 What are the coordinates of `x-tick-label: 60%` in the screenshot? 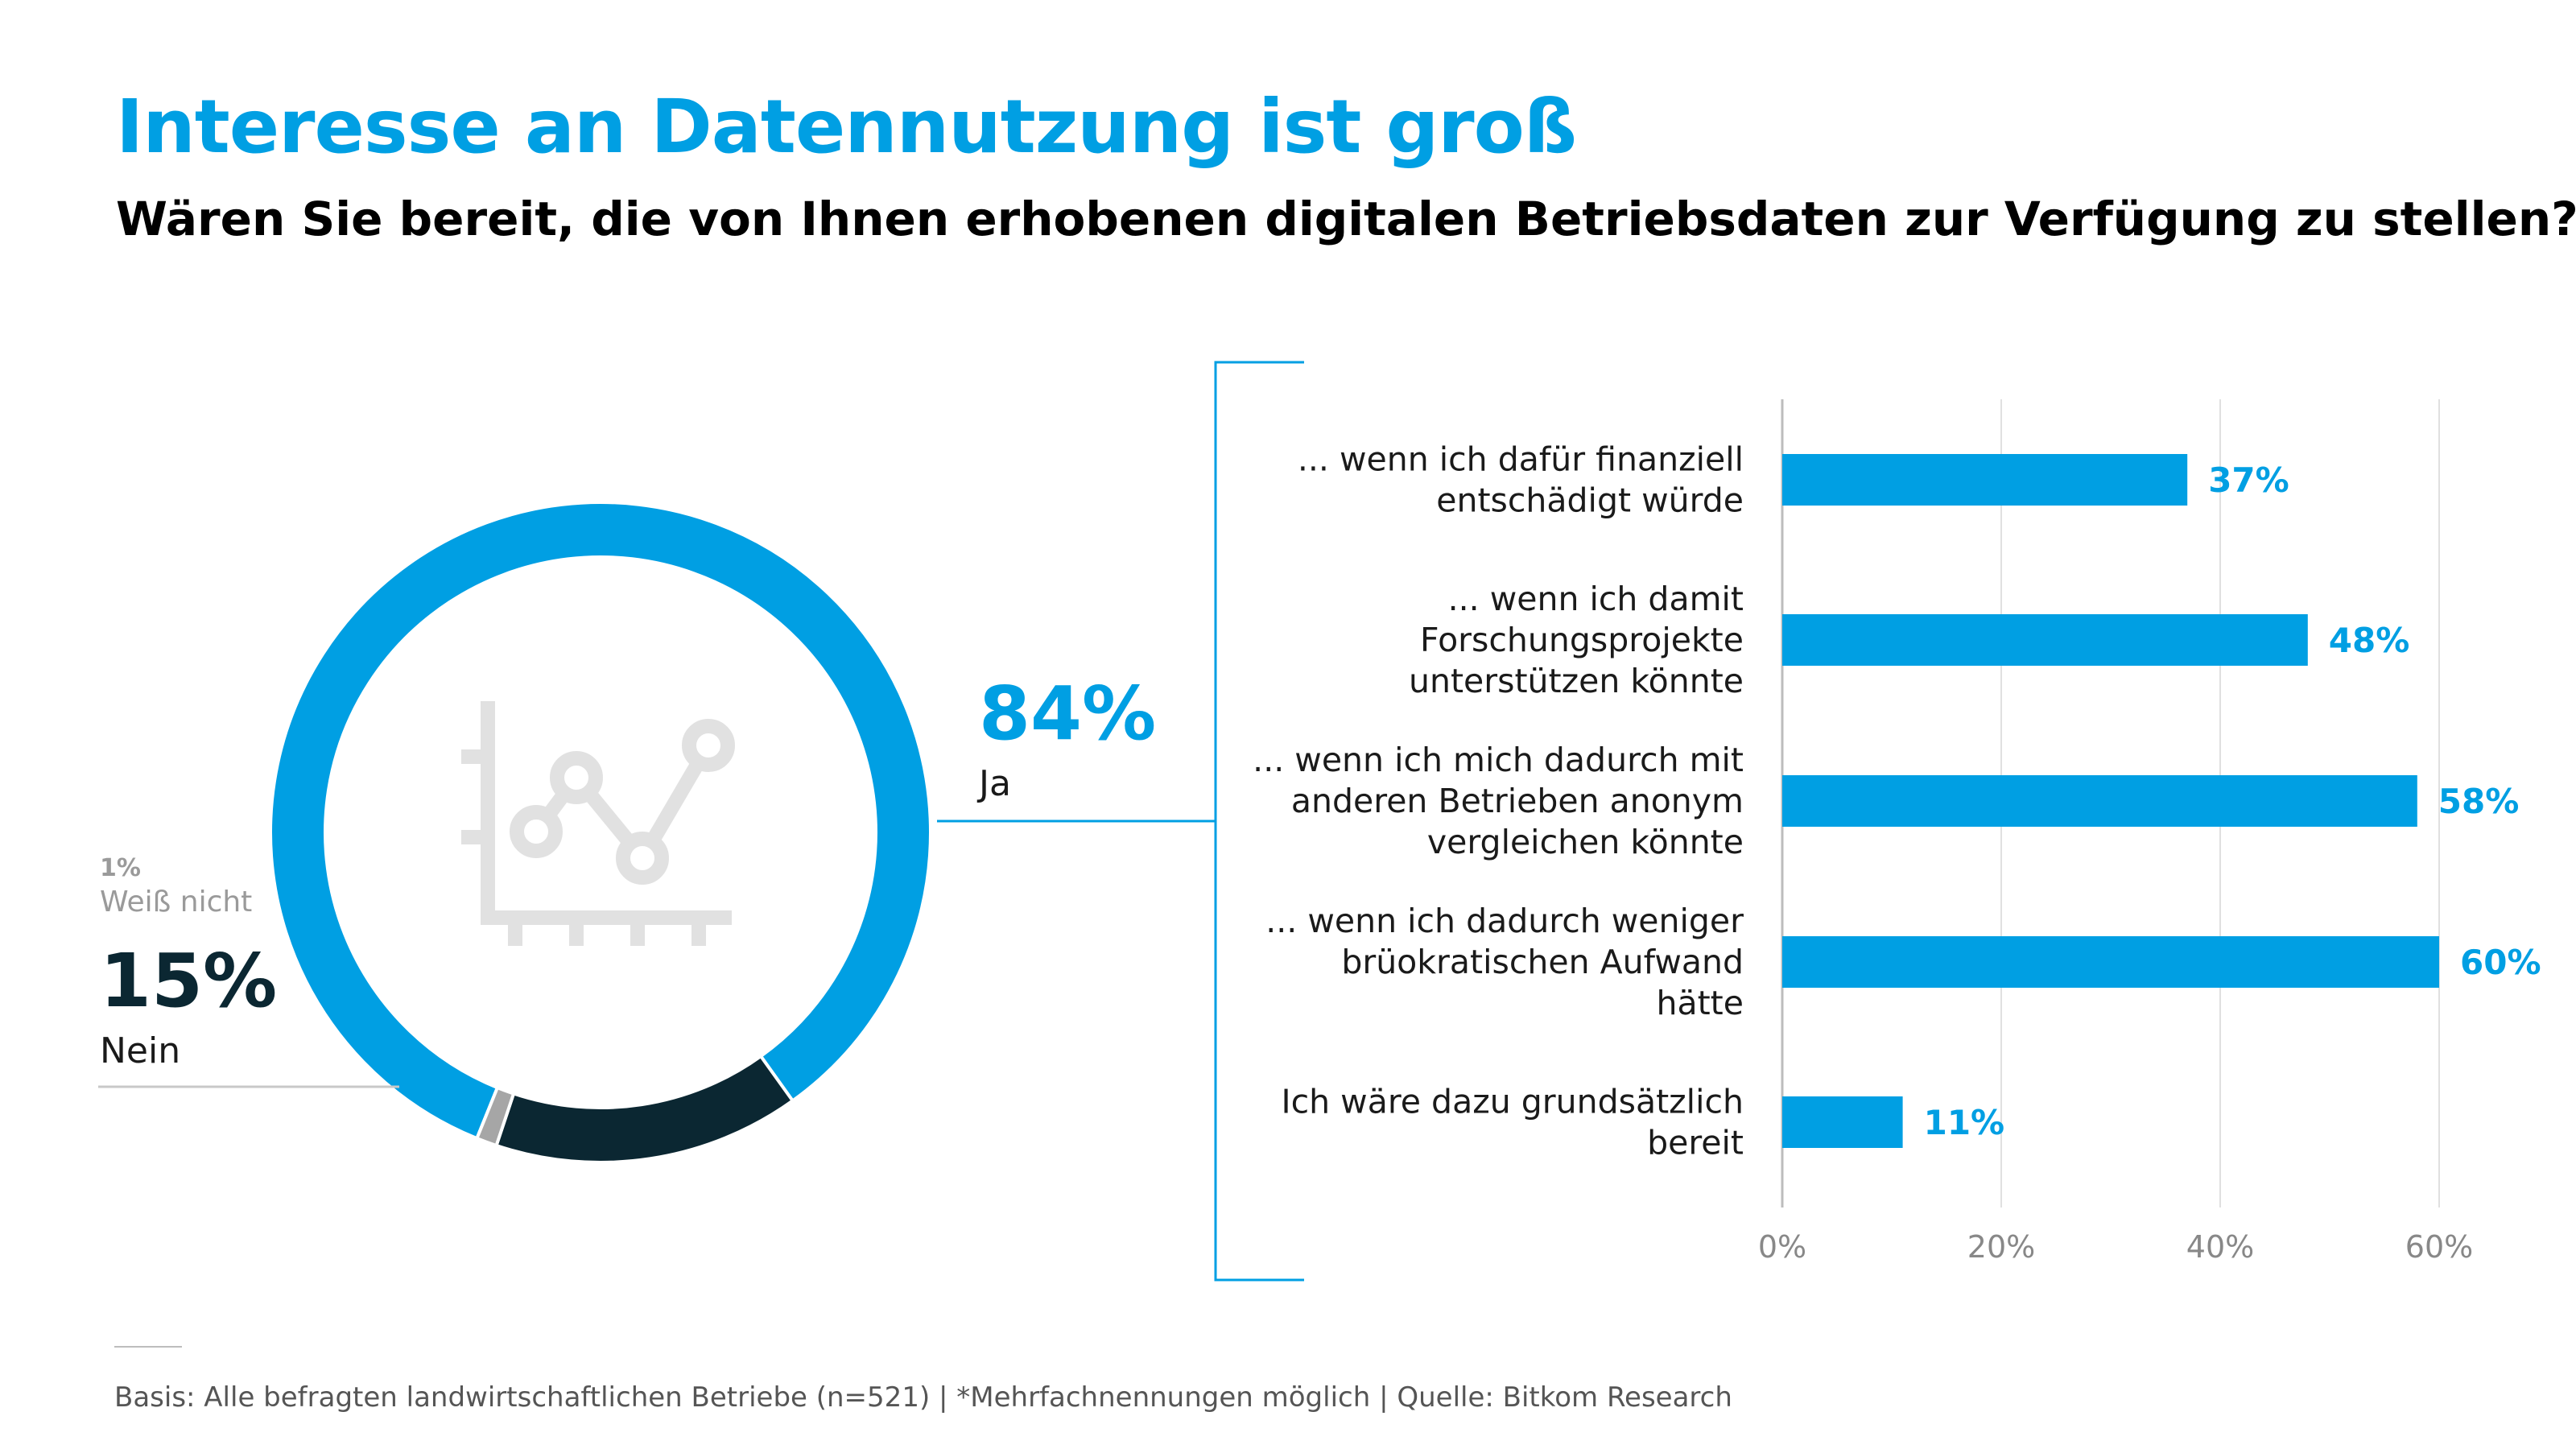 It's located at (2439, 1247).